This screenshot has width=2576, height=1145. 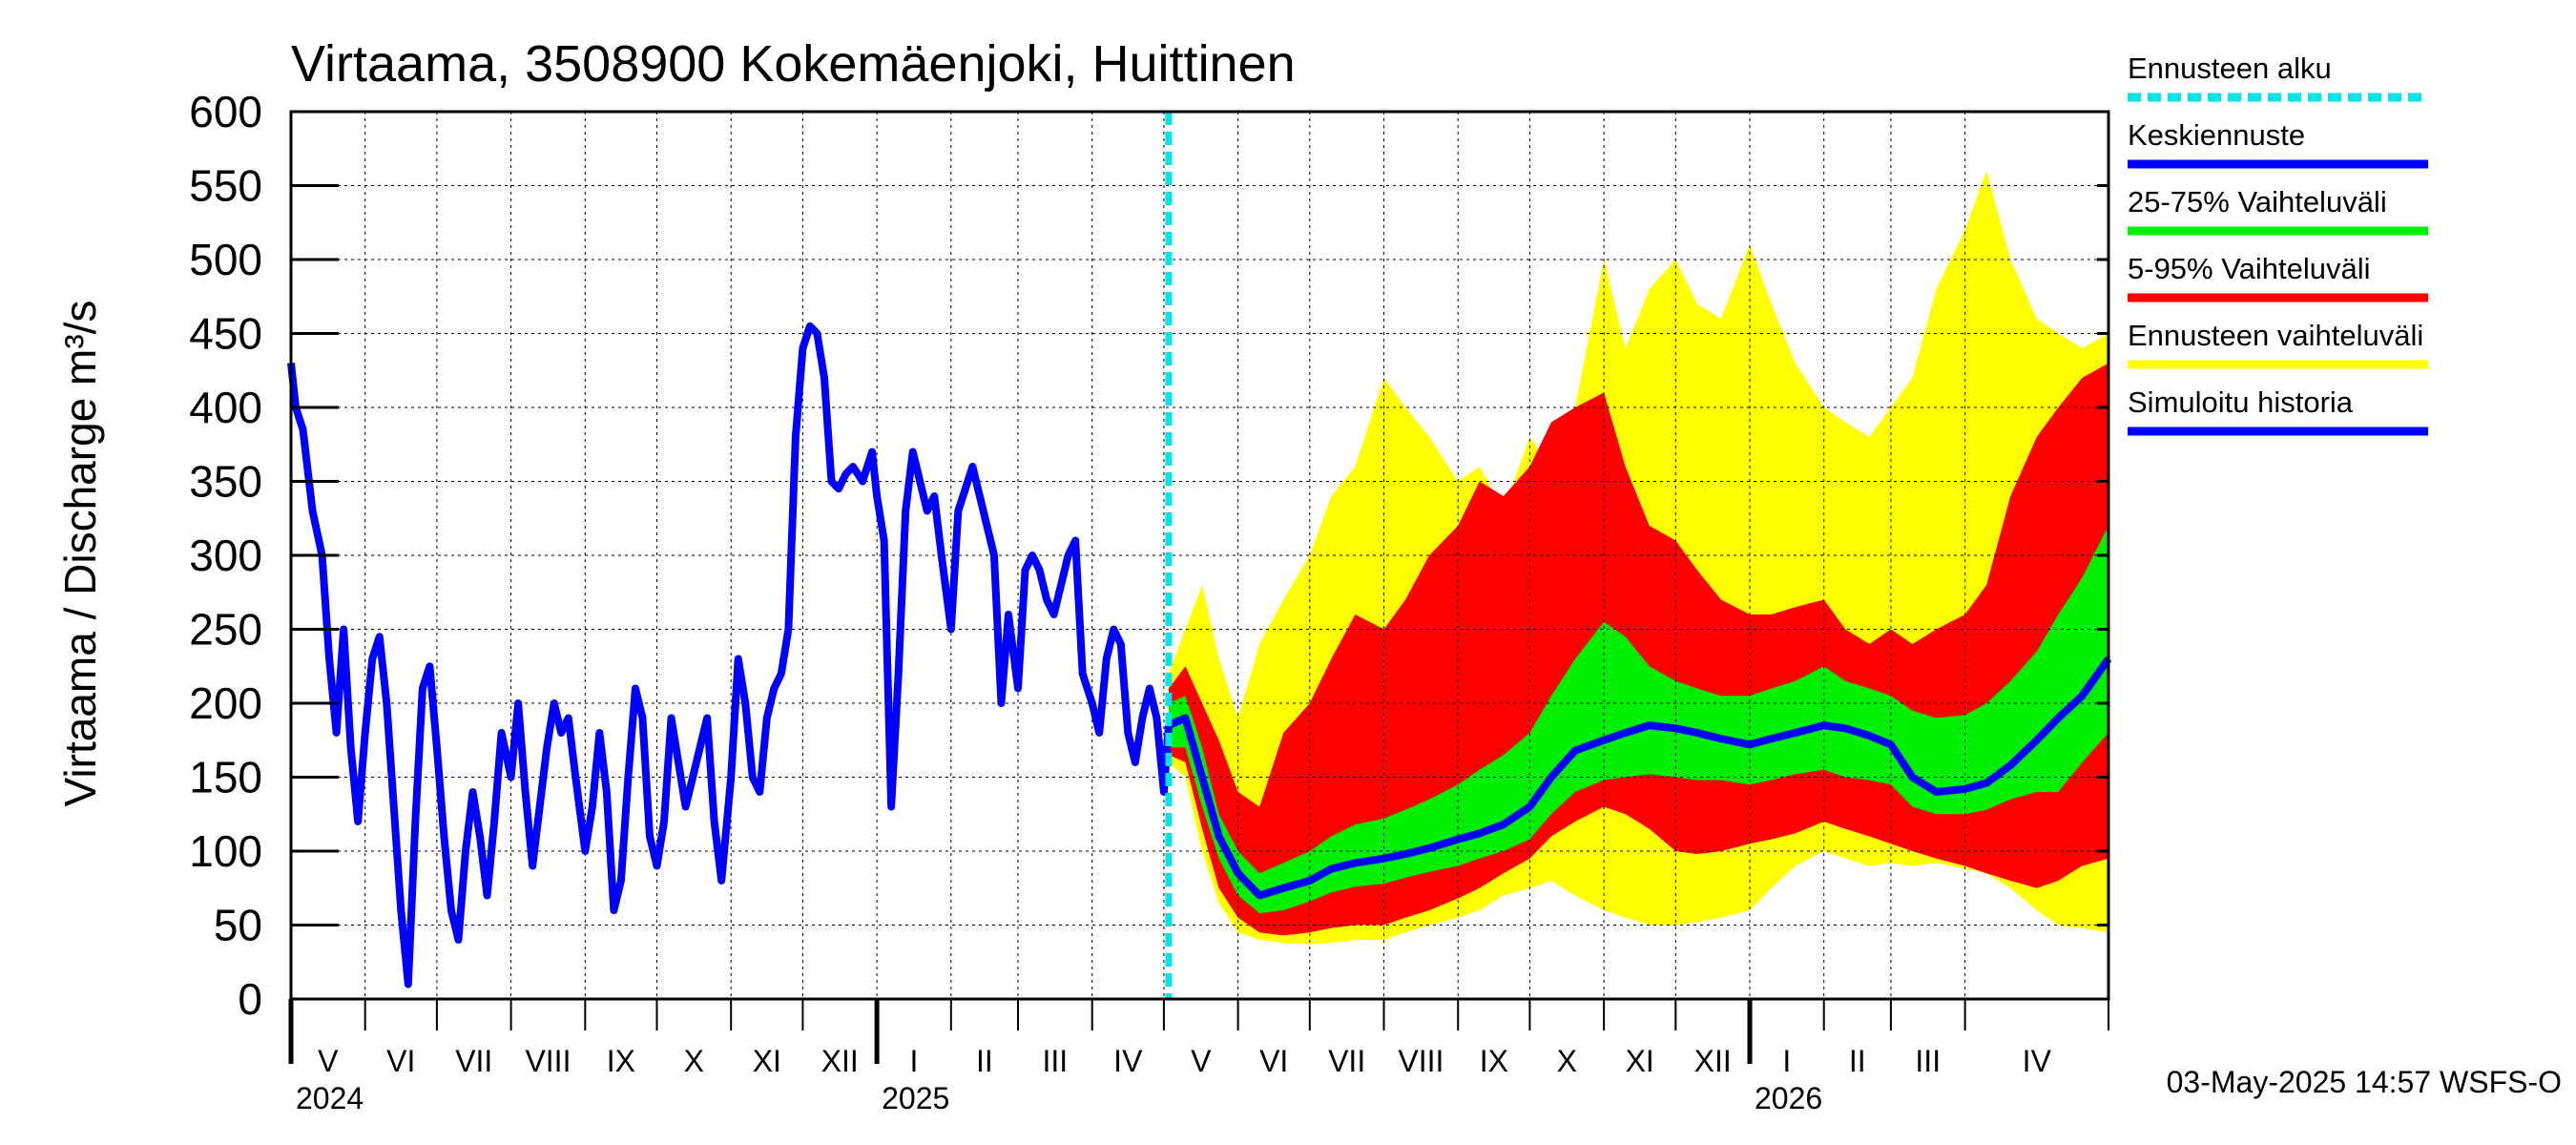 I want to click on timestamp-footer: 03-May-2025 14:57 WSFS-O, so click(x=2364, y=1082).